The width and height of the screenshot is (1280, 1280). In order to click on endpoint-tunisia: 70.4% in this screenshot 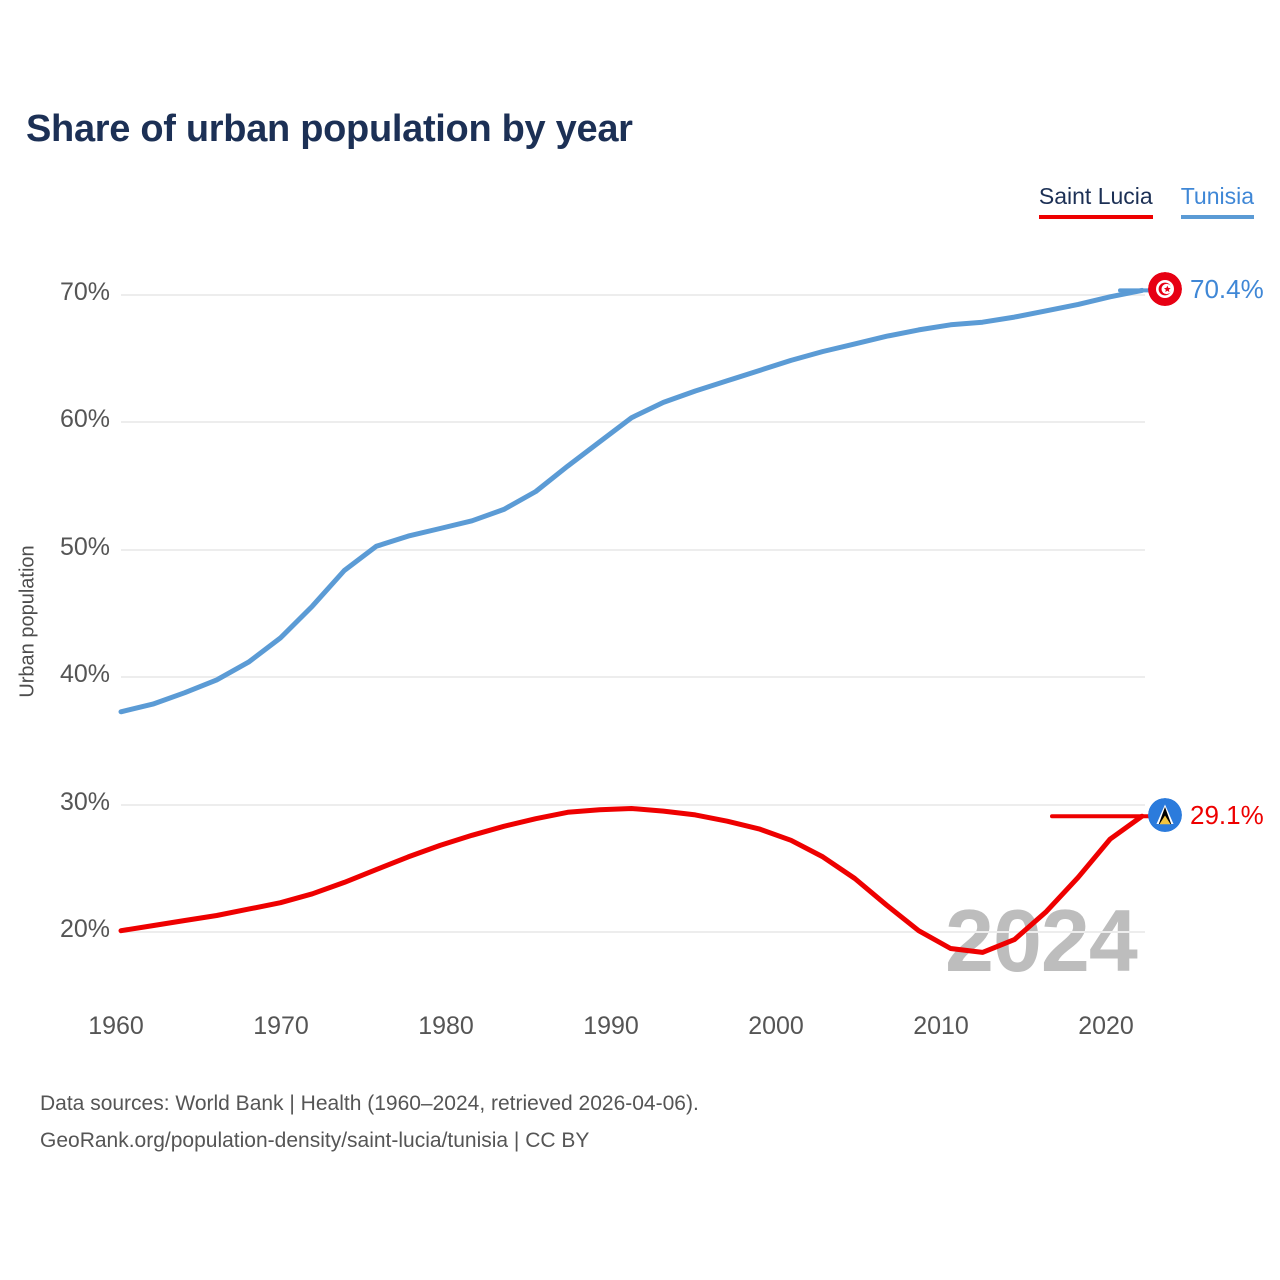, I will do `click(1206, 289)`.